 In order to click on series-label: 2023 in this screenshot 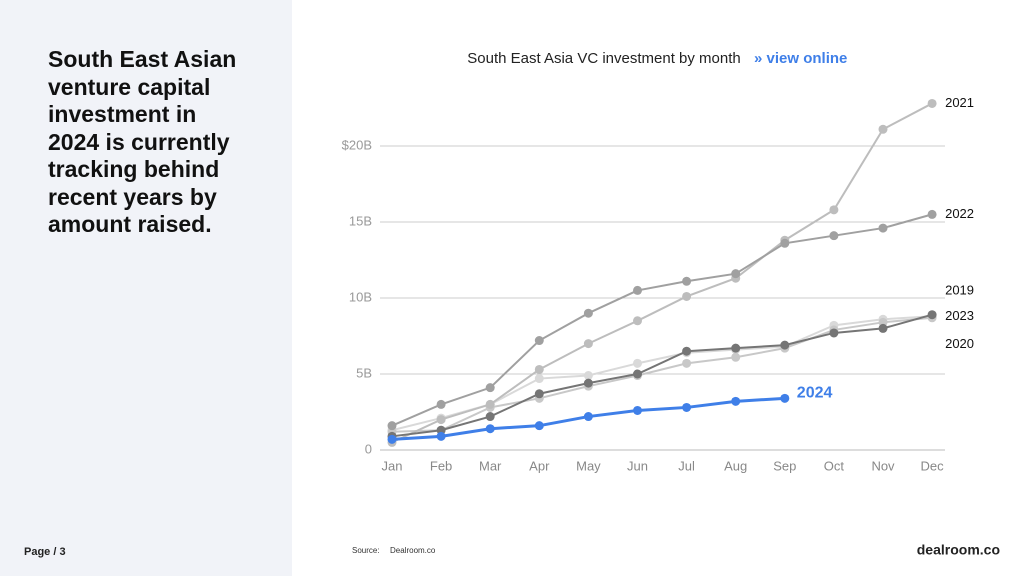, I will do `click(959, 315)`.